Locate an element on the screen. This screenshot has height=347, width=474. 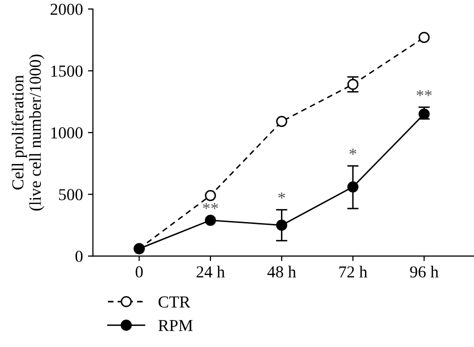
x-tick-label: 24 h is located at coordinates (210, 272).